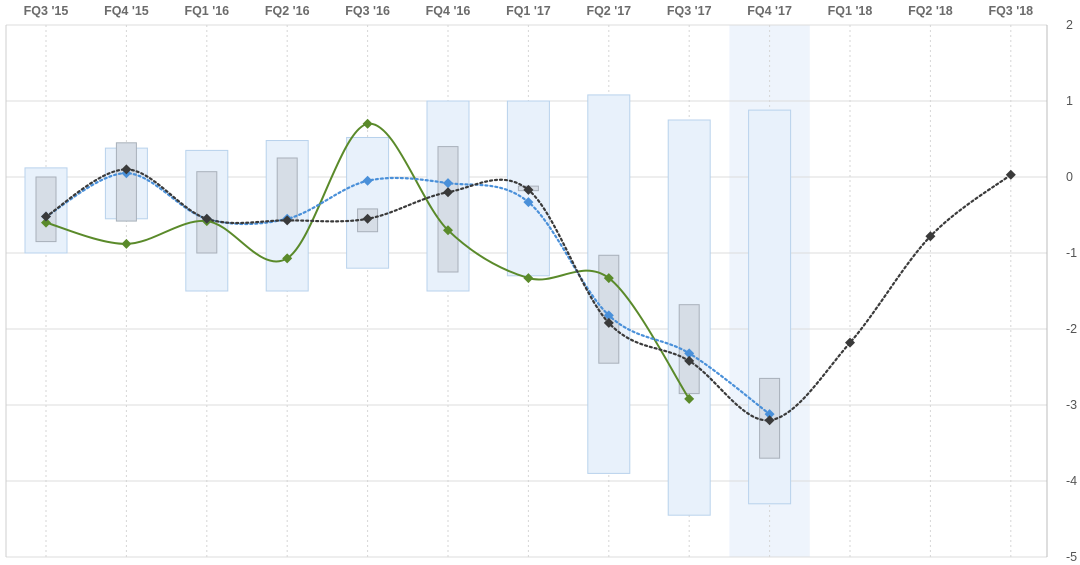 Image resolution: width=1080 pixels, height=565 pixels. I want to click on y-tick-label: -5, so click(1071, 557).